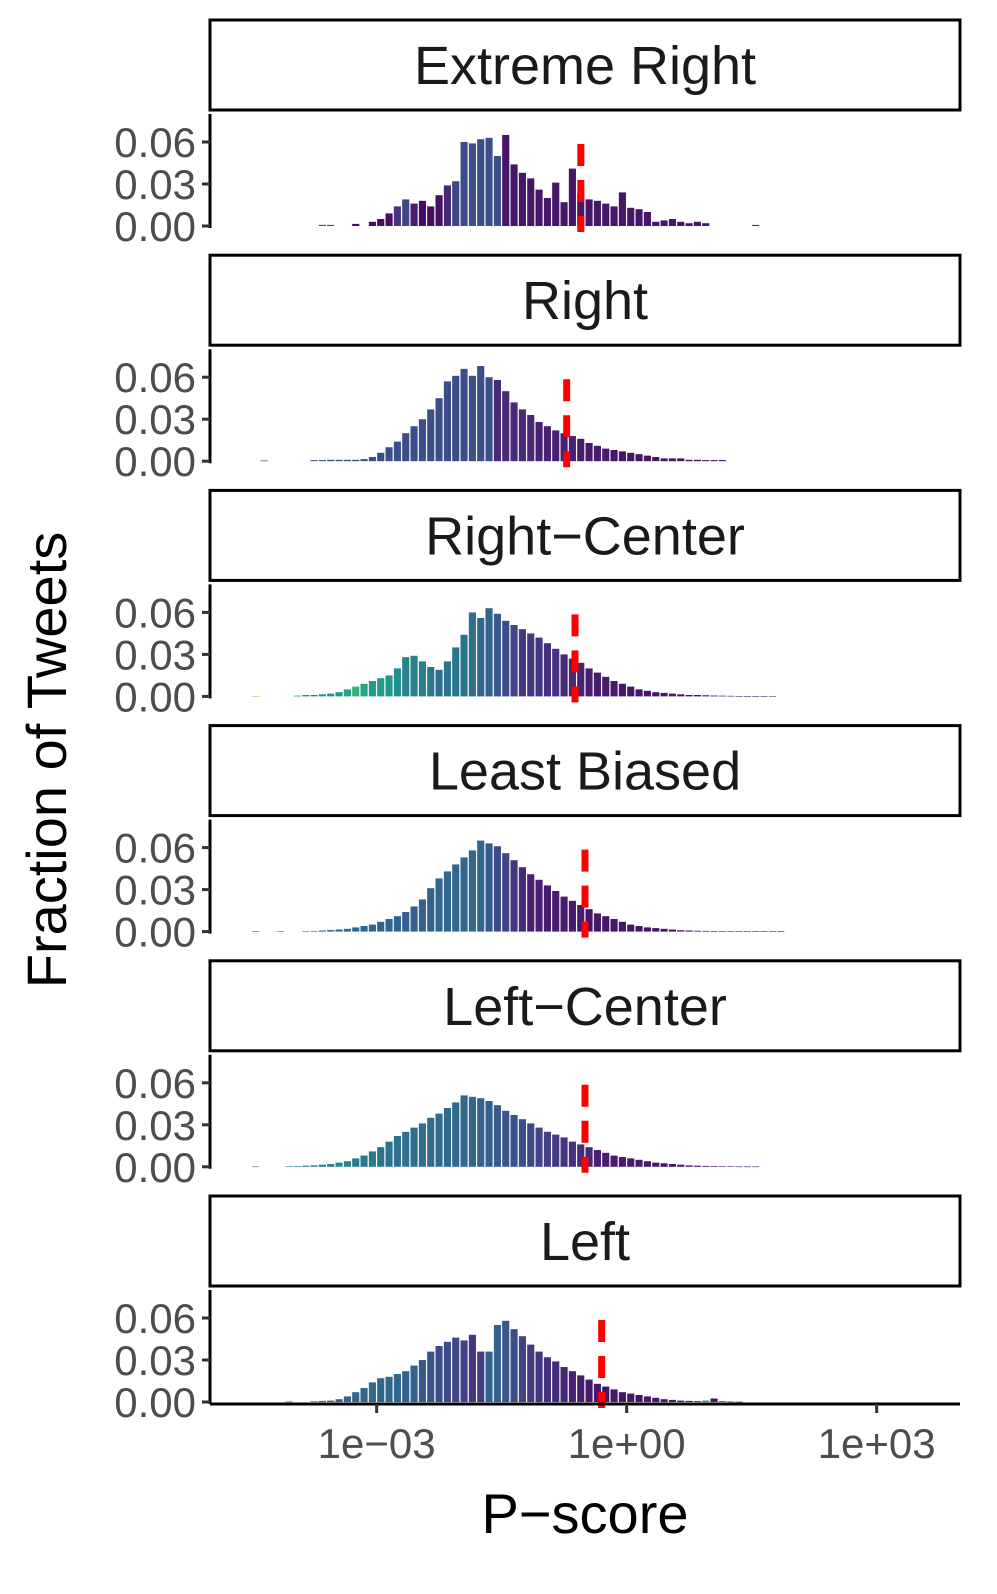 The width and height of the screenshot is (997, 1594). I want to click on x-tick-label: 1e−03, so click(377, 1443).